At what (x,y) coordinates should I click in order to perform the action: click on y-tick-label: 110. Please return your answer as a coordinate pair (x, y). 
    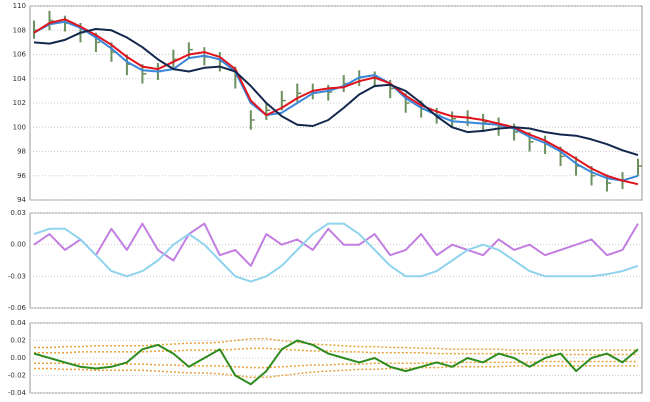
    Looking at the image, I should click on (19, 6).